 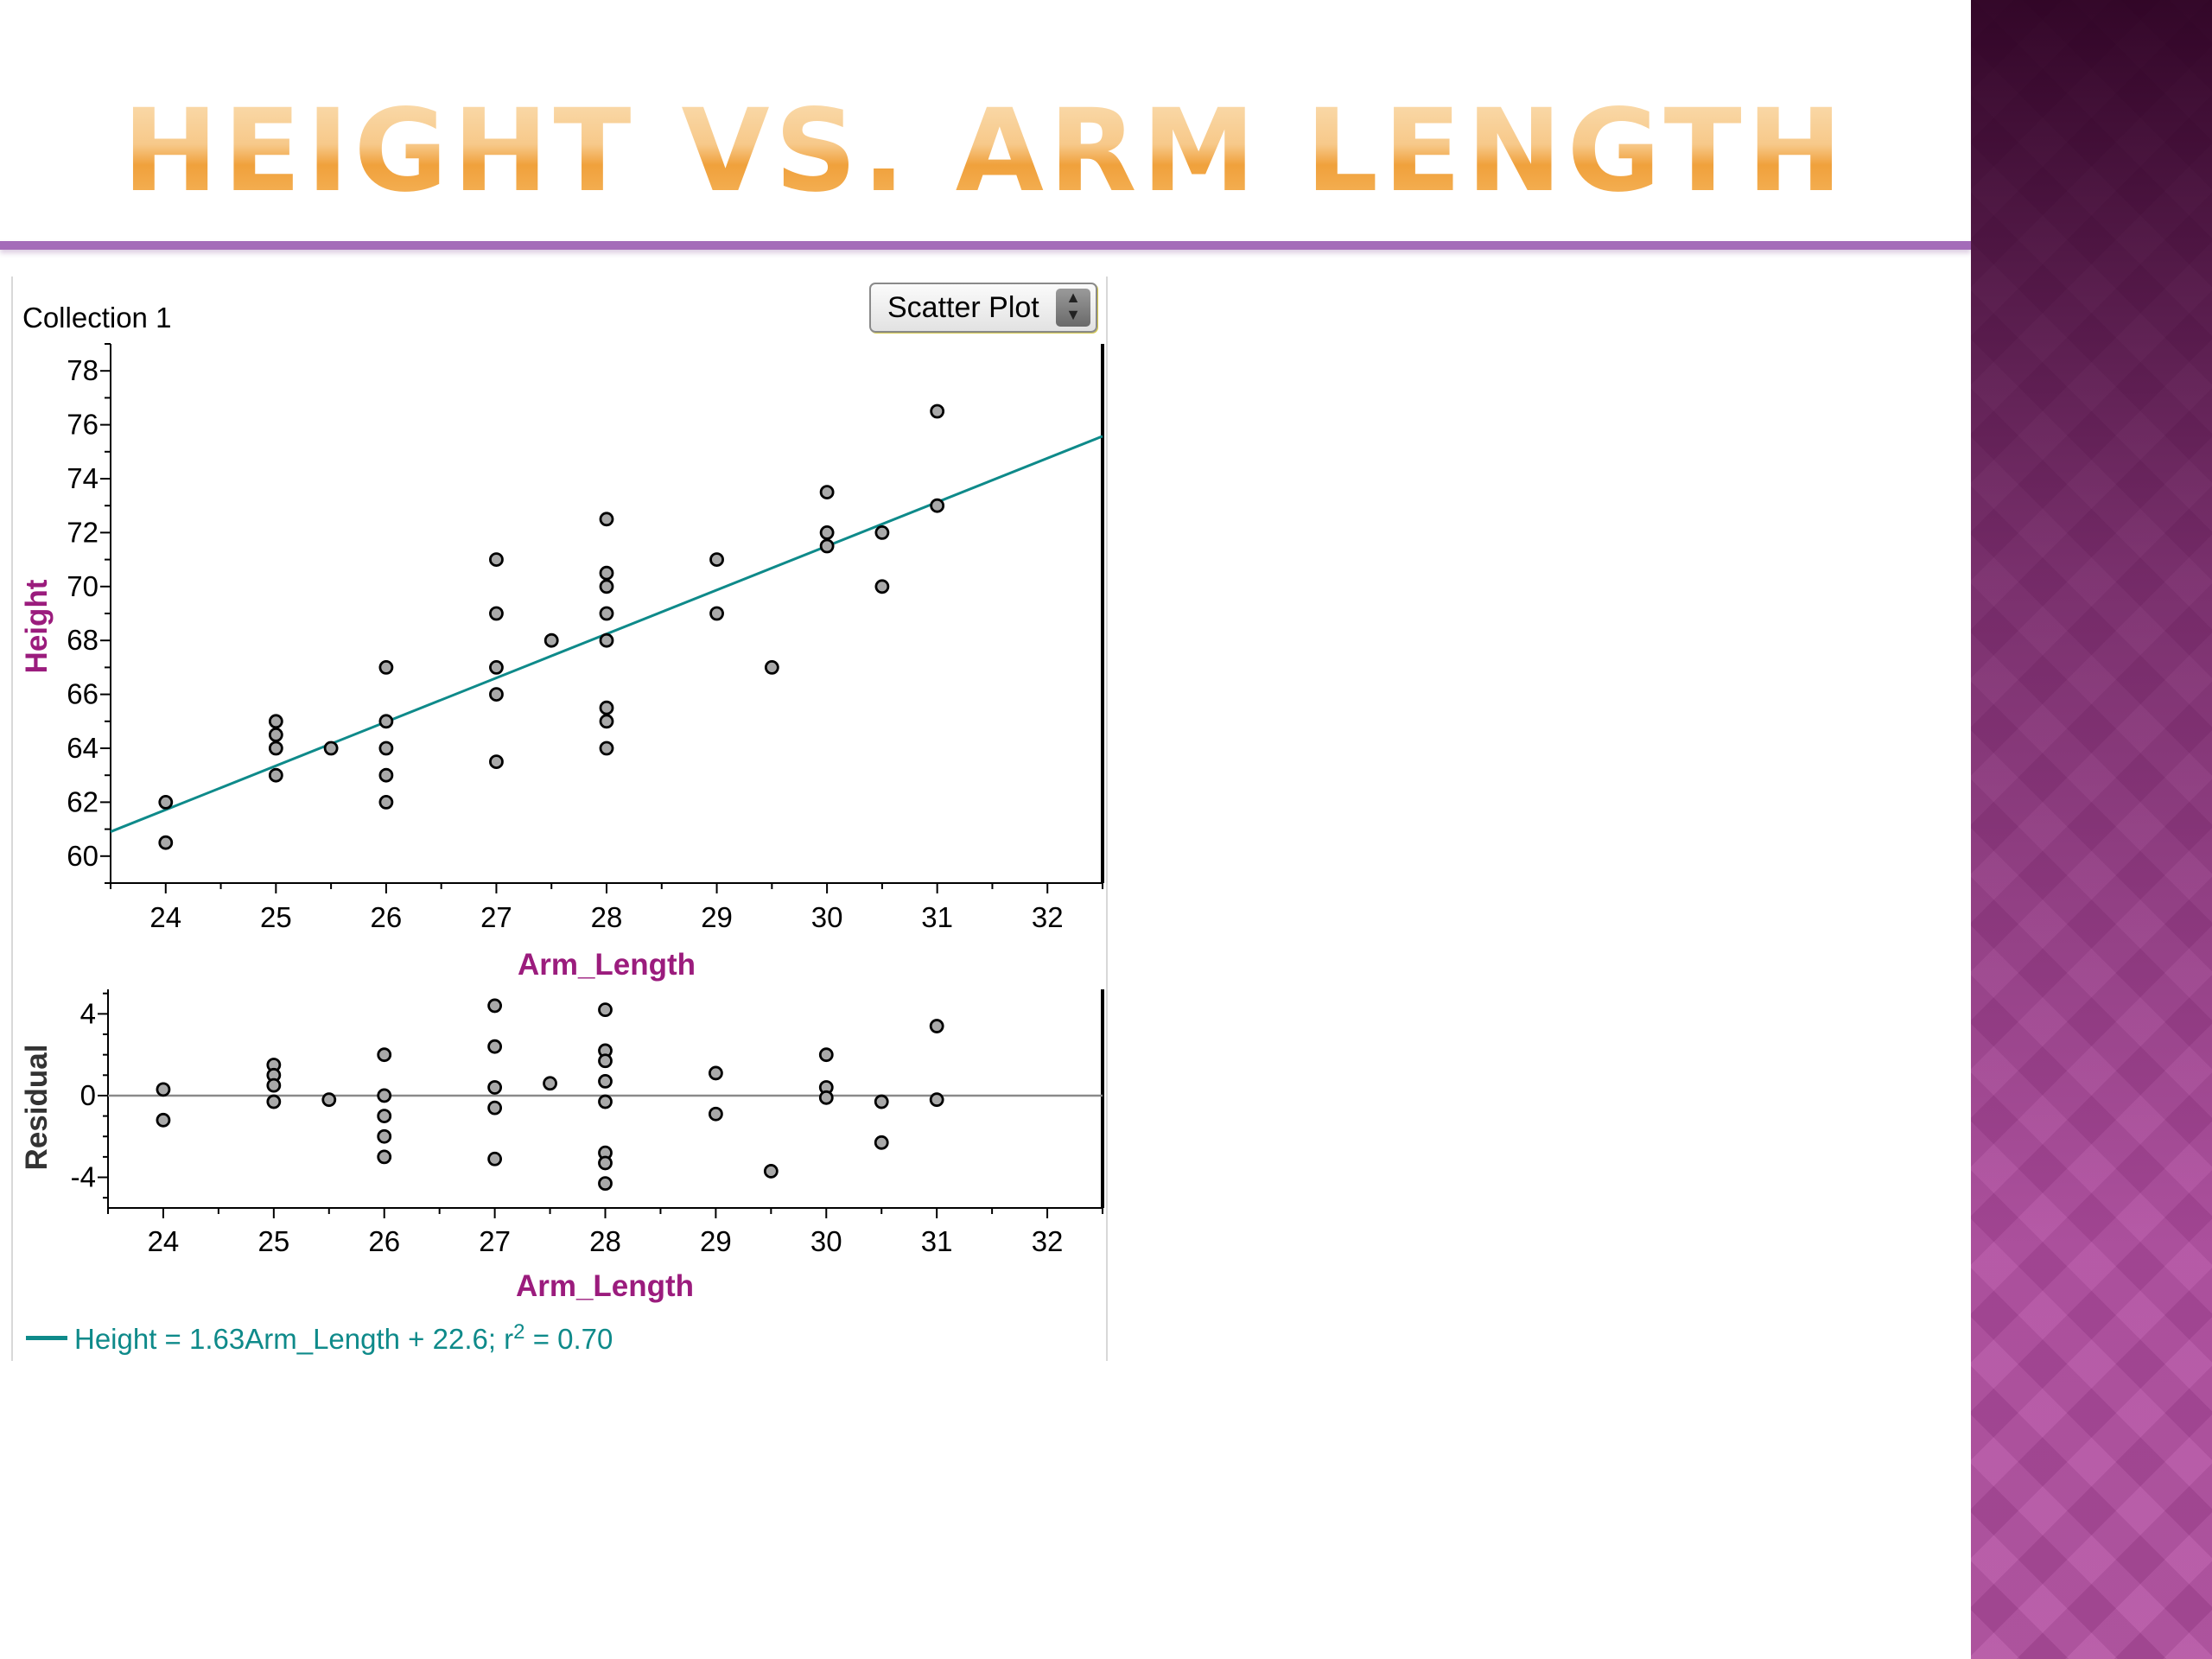 What do you see at coordinates (387, 917) in the screenshot?
I see `x-tick-label: 26` at bounding box center [387, 917].